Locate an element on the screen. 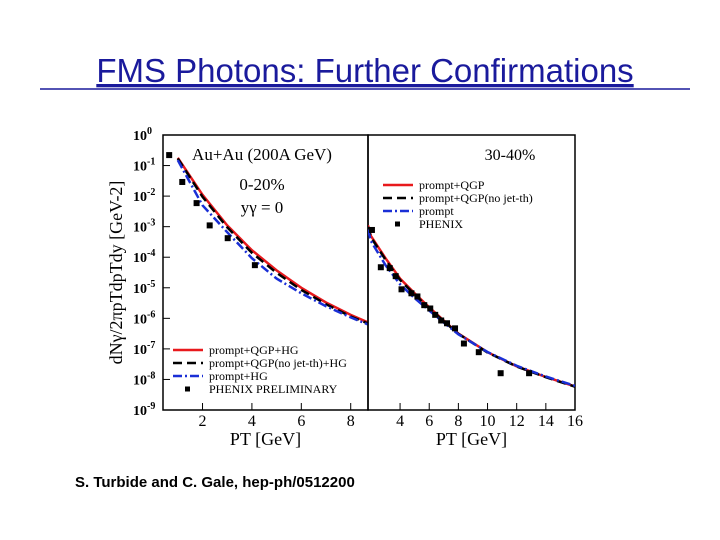 The width and height of the screenshot is (720, 540). legend-label: PHENIX is located at coordinates (441, 224).